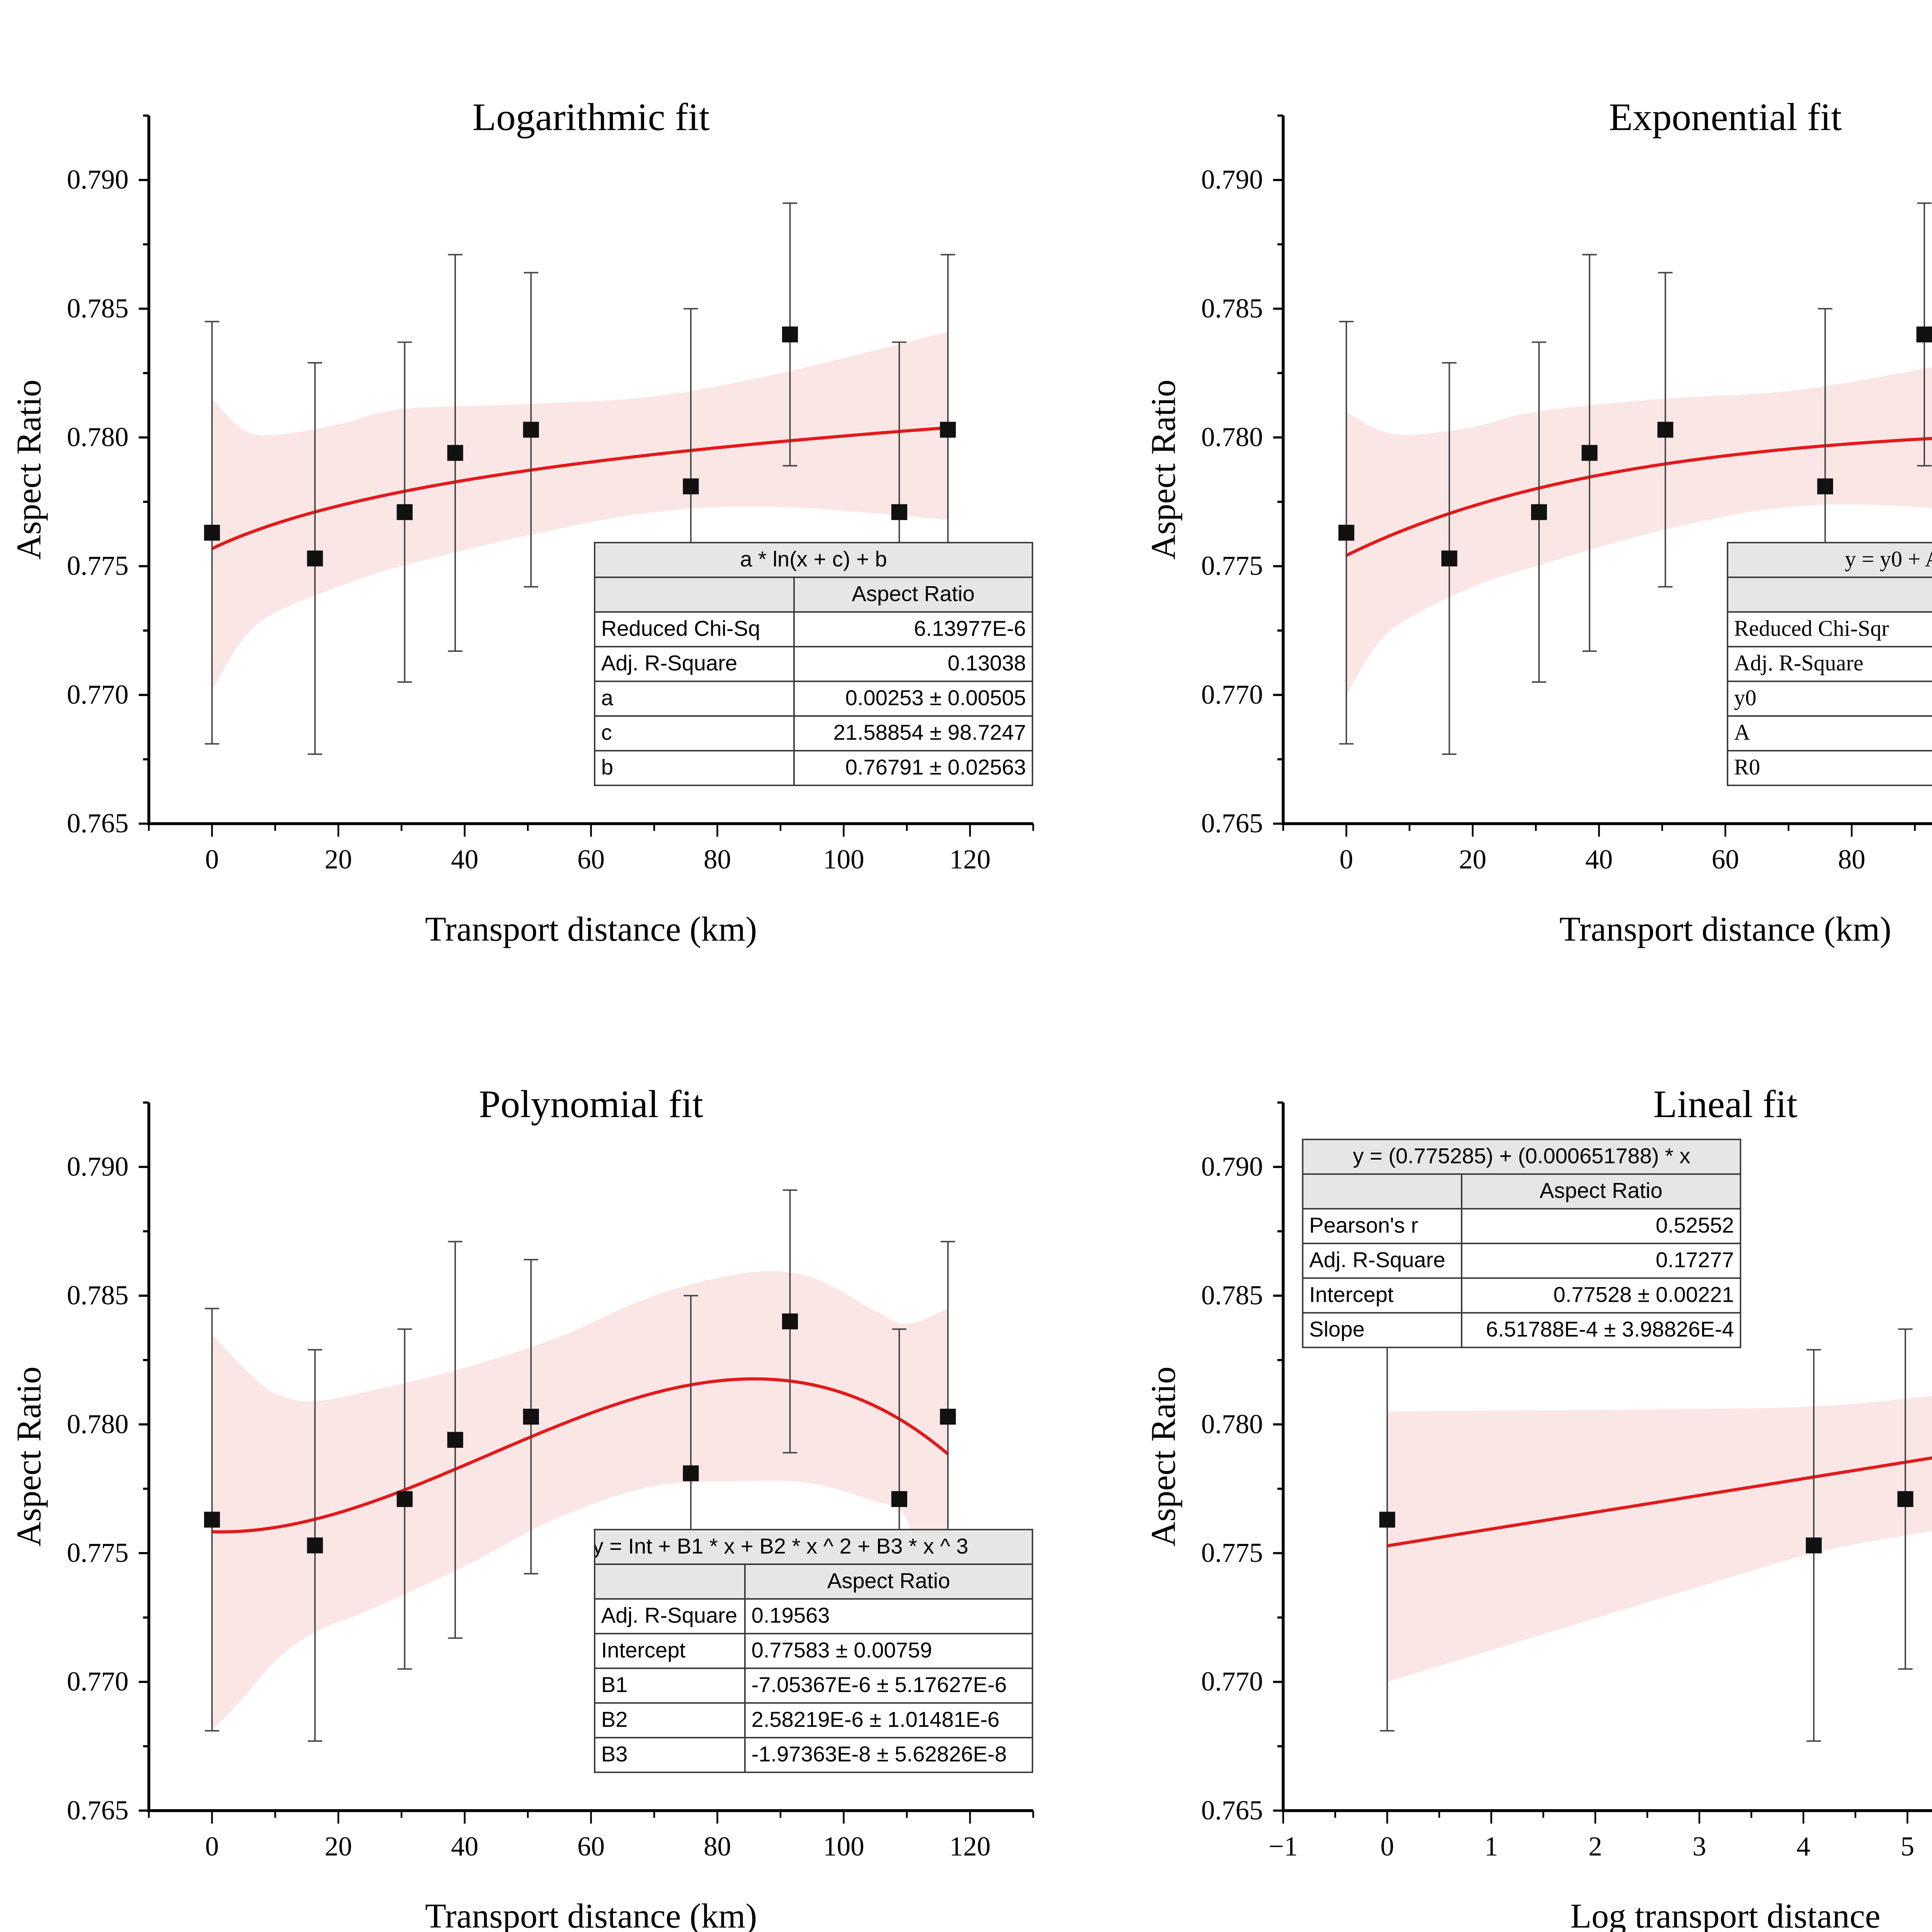 Image resolution: width=1932 pixels, height=1932 pixels. Describe the element at coordinates (29, 470) in the screenshot. I see `y-axis-label: Aspect Ratio` at that location.